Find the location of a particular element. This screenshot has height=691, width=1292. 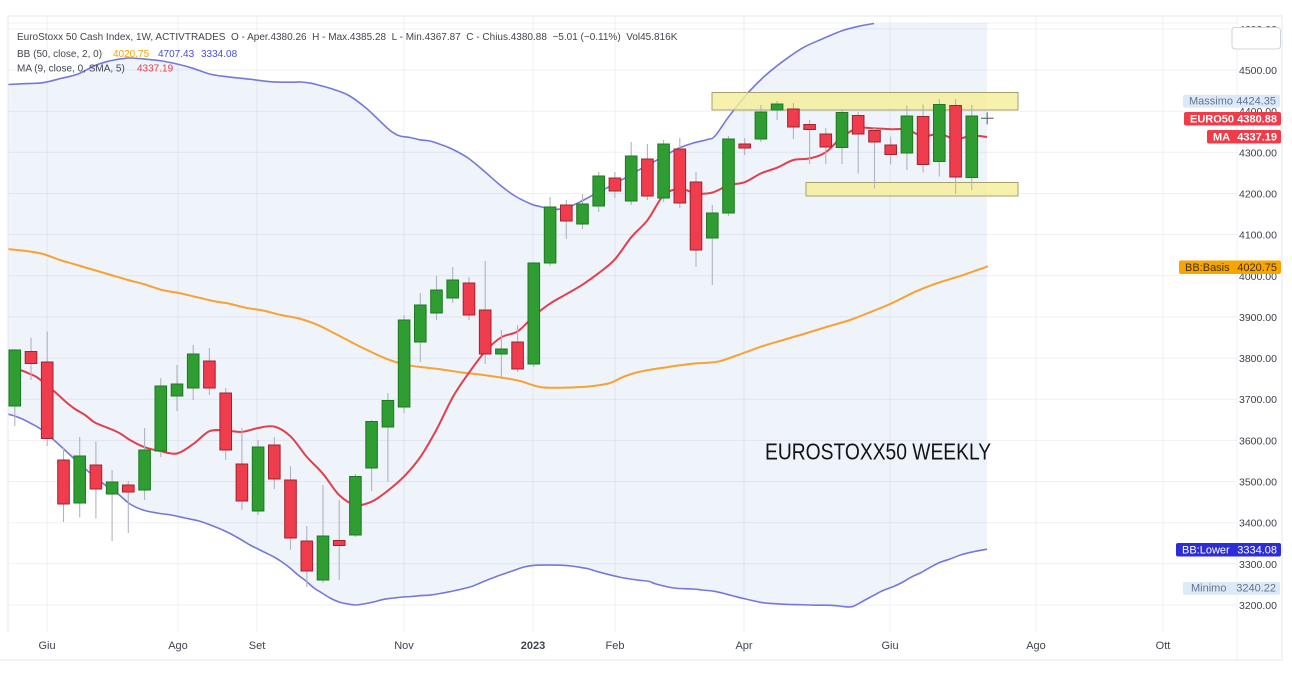

svg-text: BB:Lower is located at coordinates (1206, 550).